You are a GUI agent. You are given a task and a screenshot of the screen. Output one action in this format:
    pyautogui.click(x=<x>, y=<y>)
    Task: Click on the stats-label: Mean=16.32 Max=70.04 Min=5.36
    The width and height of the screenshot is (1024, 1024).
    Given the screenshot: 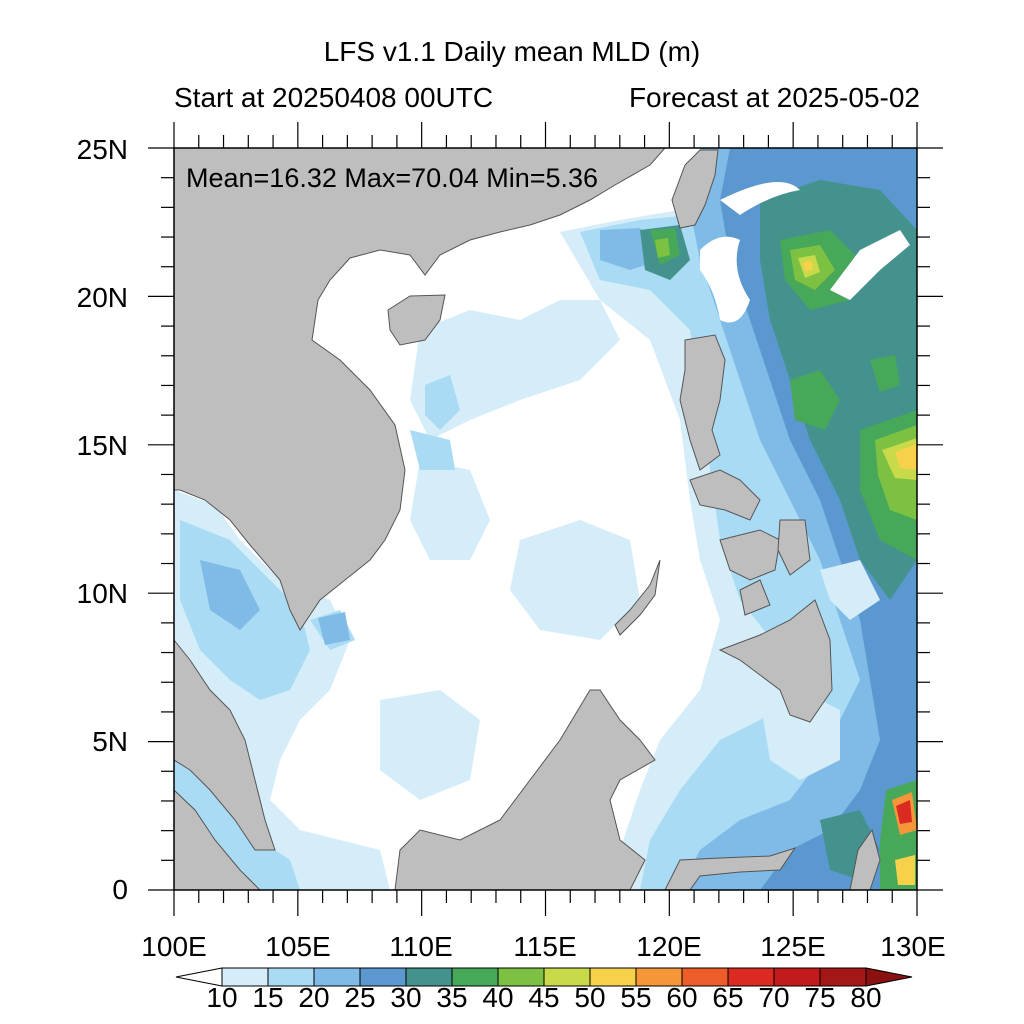 What is the action you would take?
    pyautogui.click(x=392, y=178)
    